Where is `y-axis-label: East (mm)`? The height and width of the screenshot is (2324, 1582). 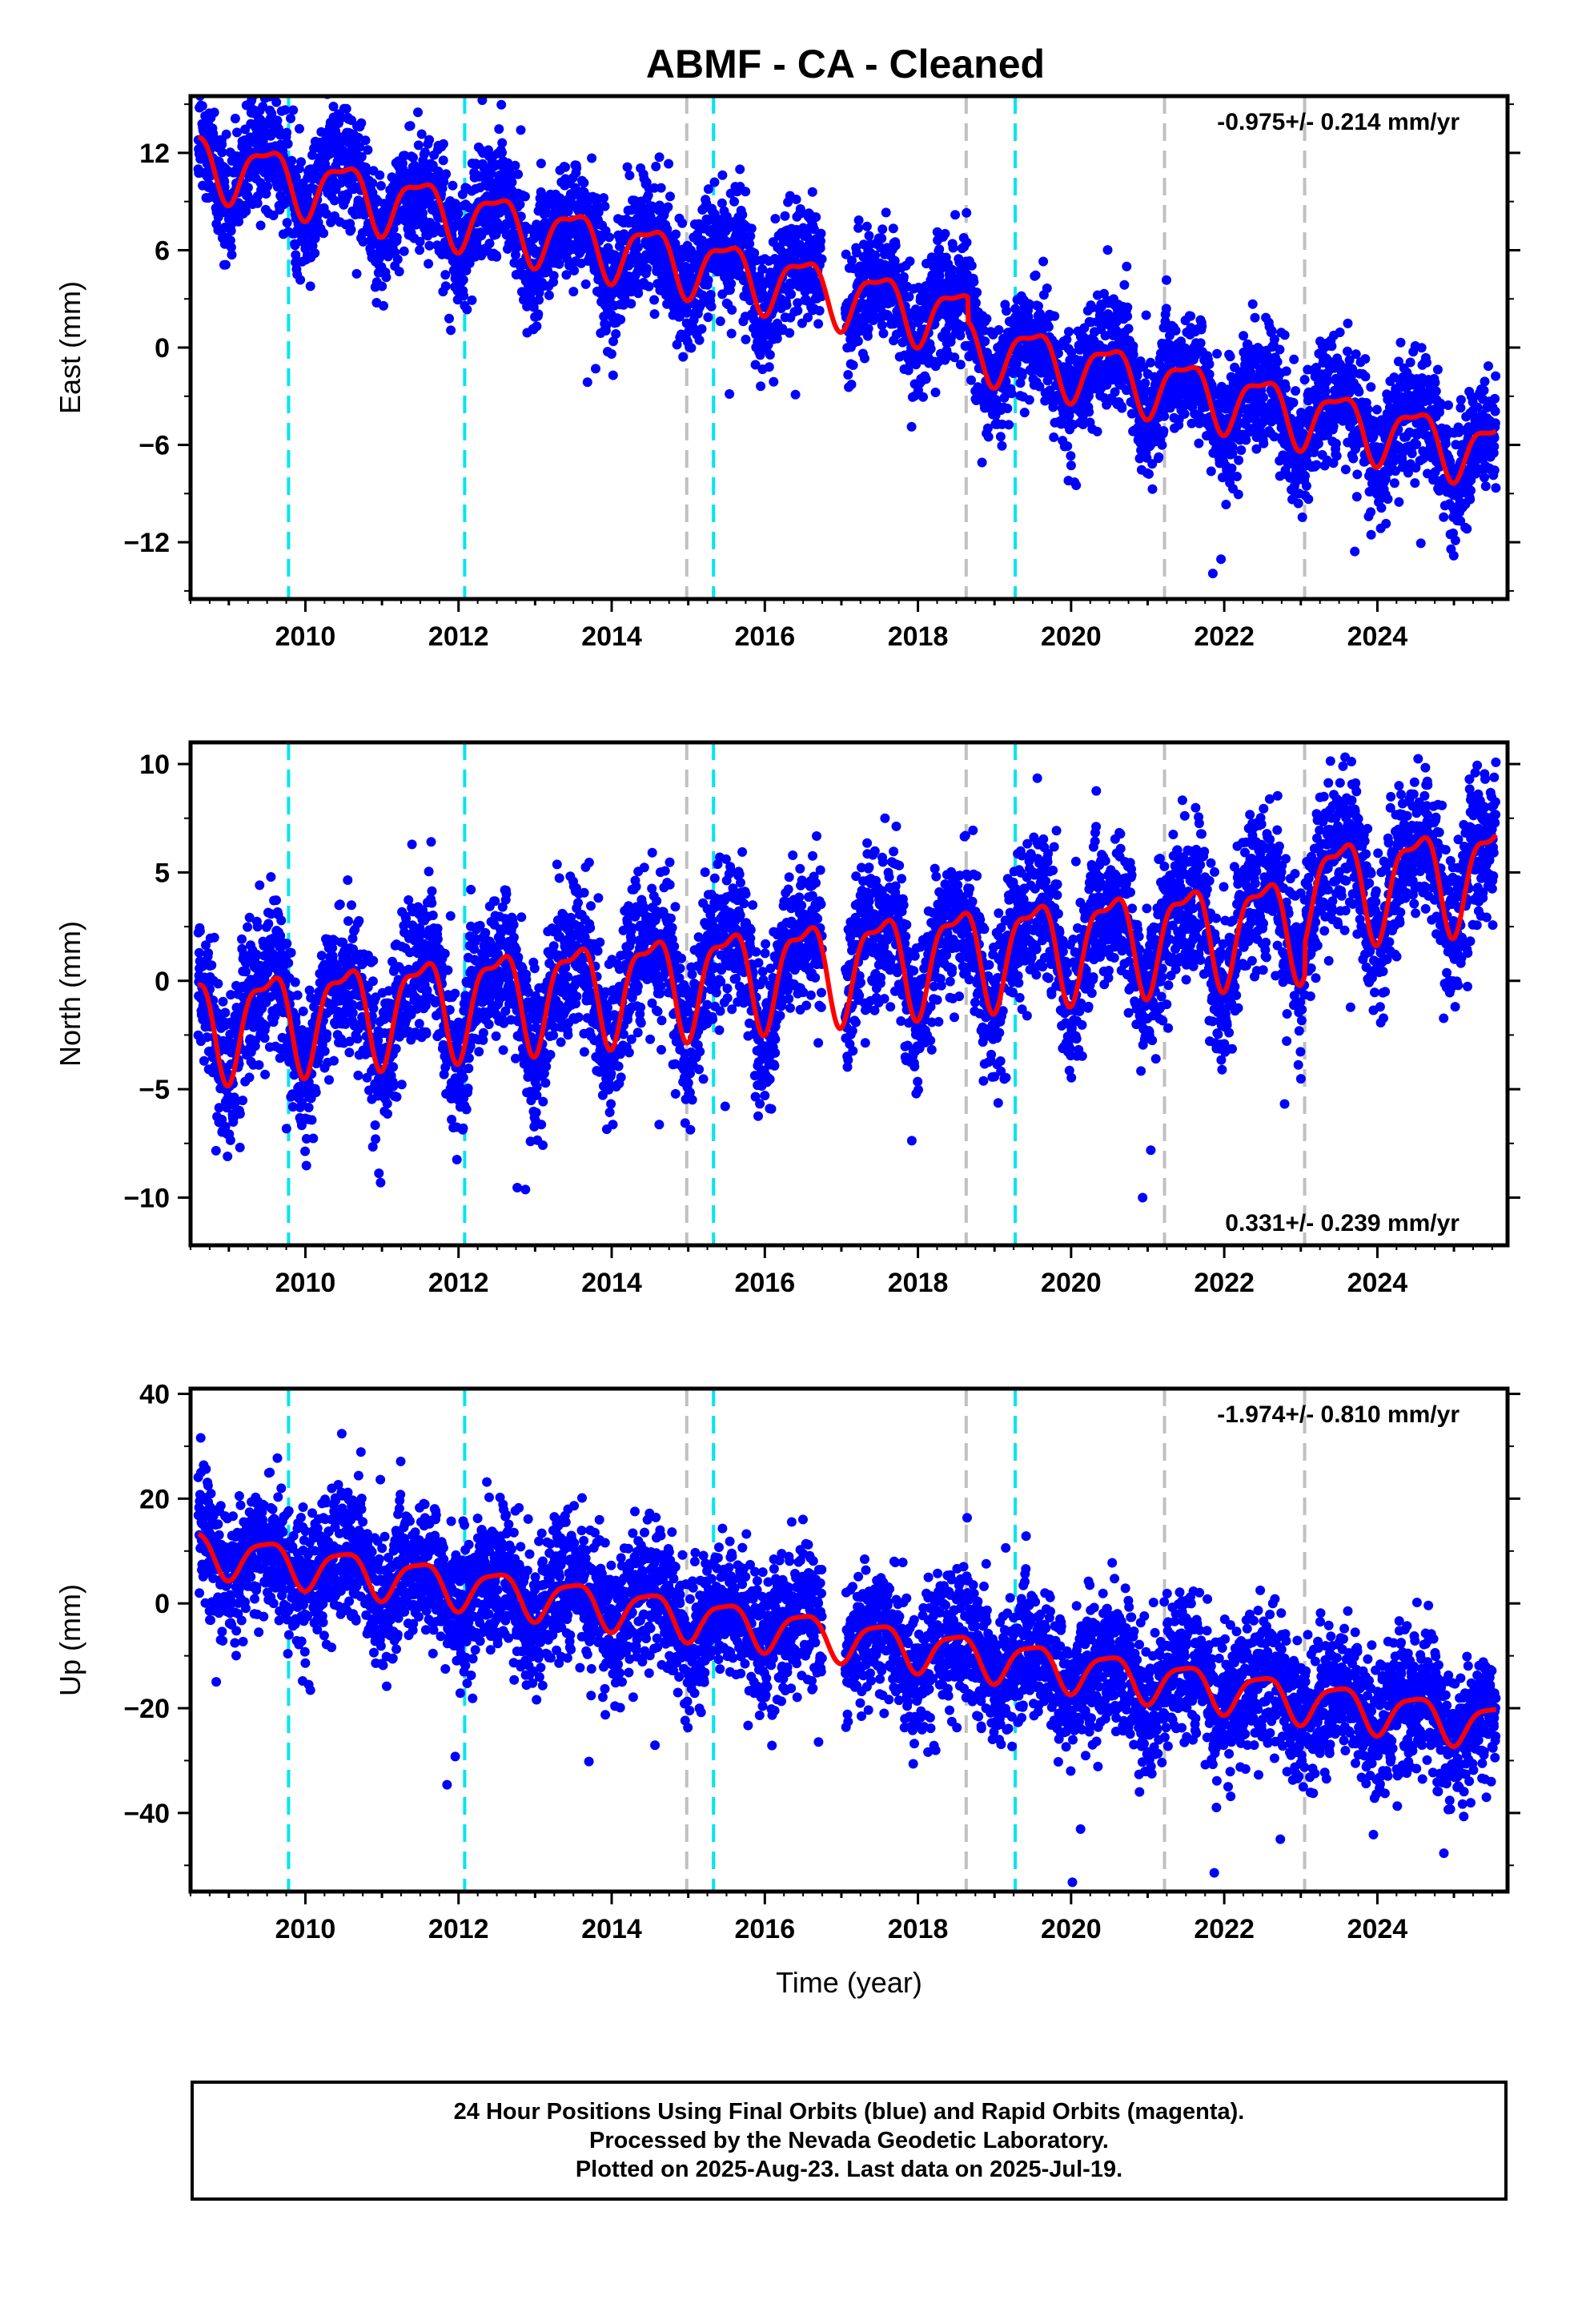 y-axis-label: East (mm) is located at coordinates (70, 347).